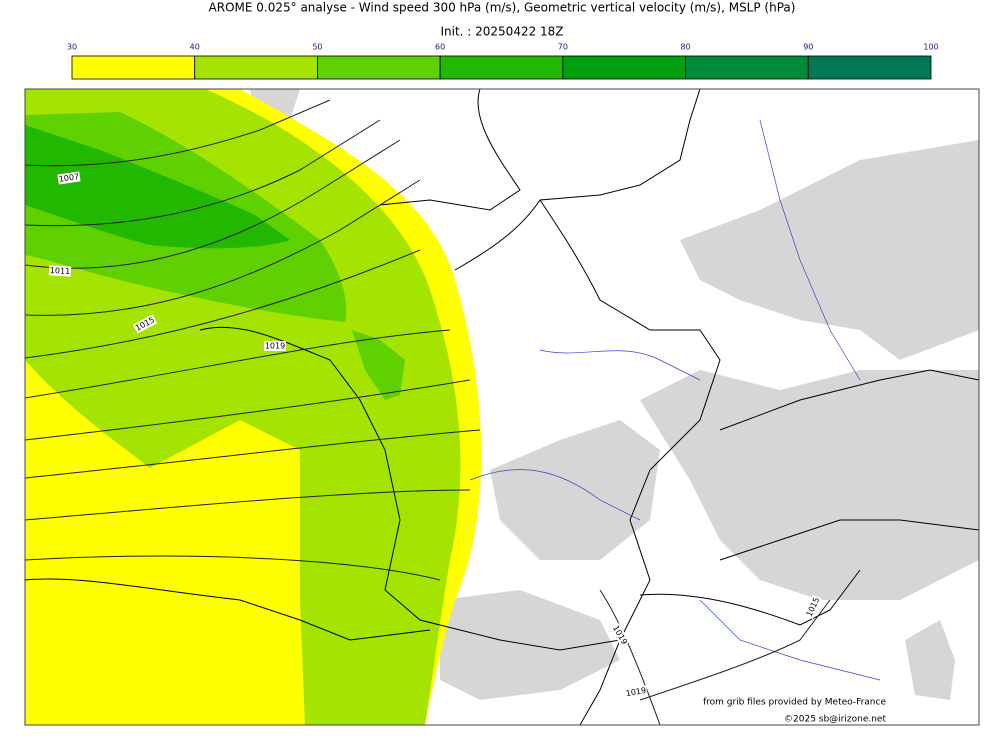 The height and width of the screenshot is (738, 1005). Describe the element at coordinates (835, 720) in the screenshot. I see `credit: ©2025 sb@irizone.net` at that location.